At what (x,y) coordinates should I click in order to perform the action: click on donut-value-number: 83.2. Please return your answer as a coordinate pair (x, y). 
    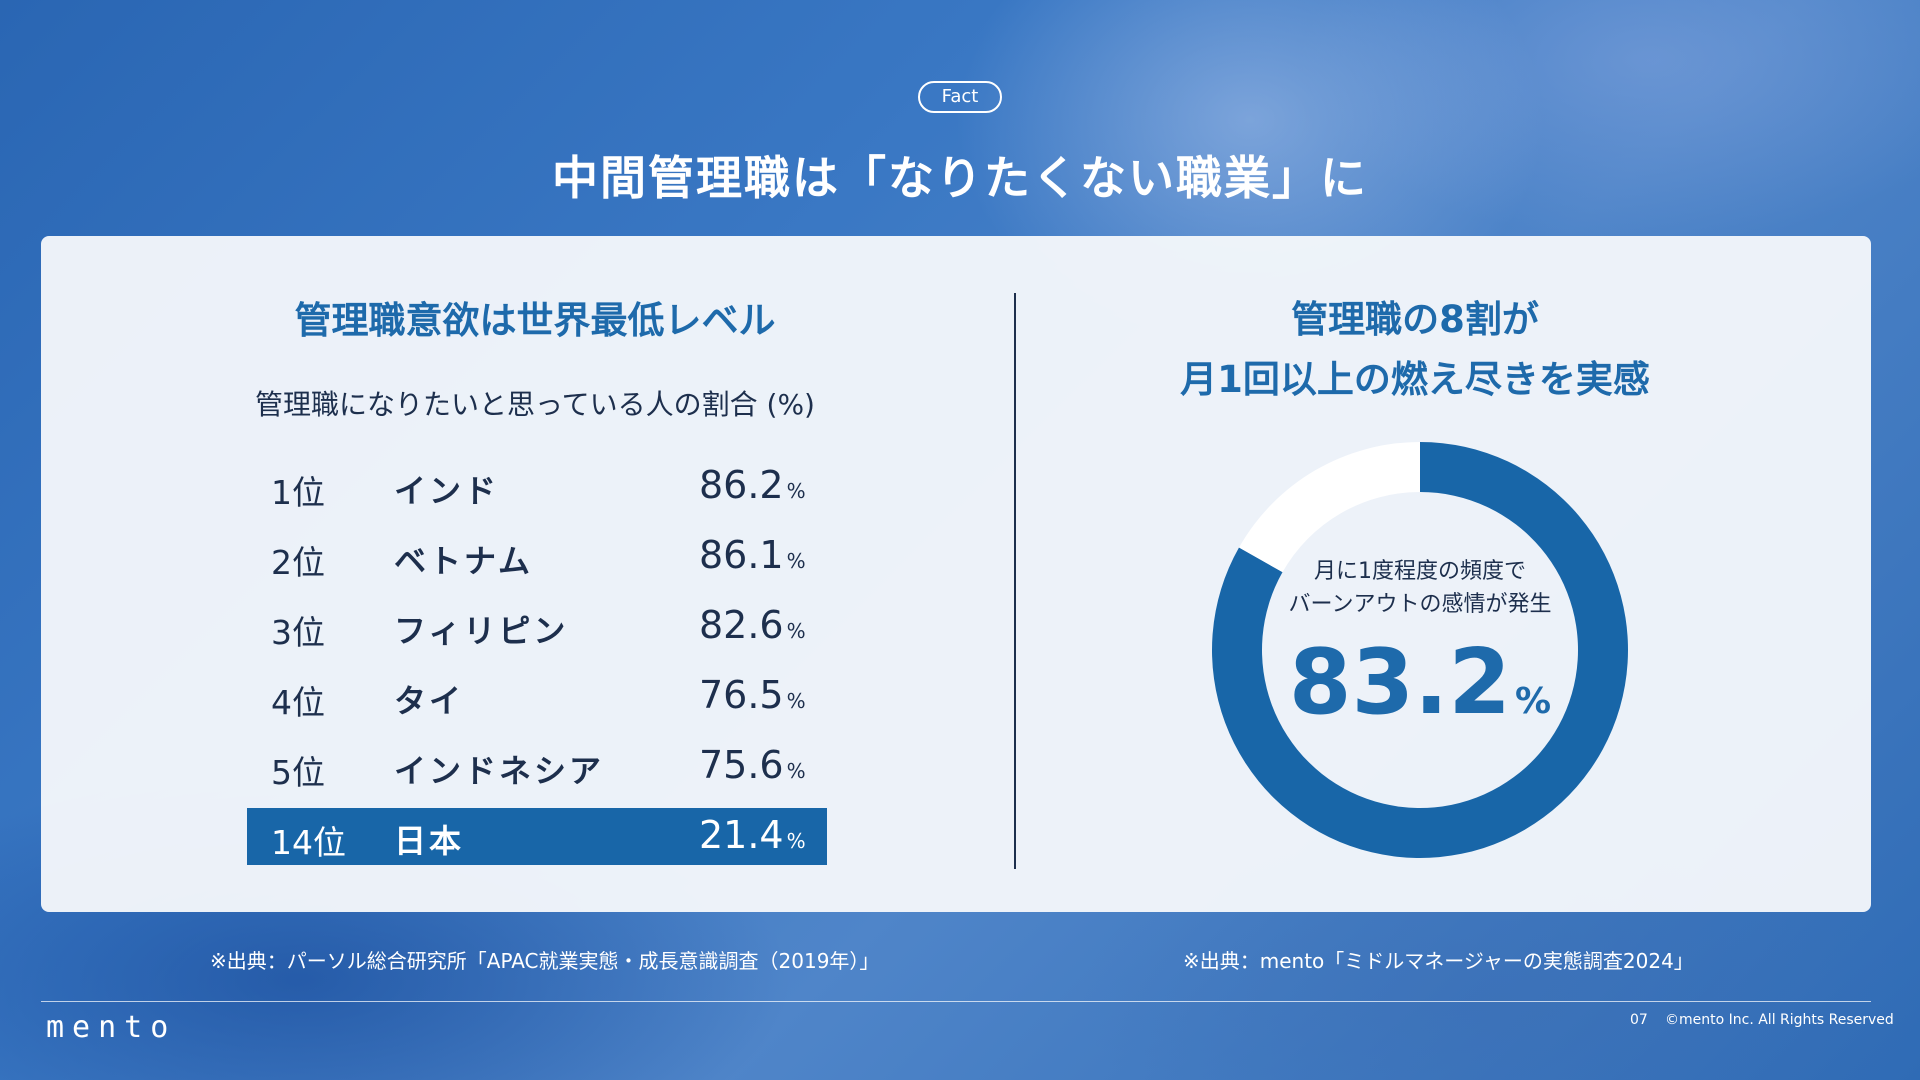
    Looking at the image, I should click on (1399, 682).